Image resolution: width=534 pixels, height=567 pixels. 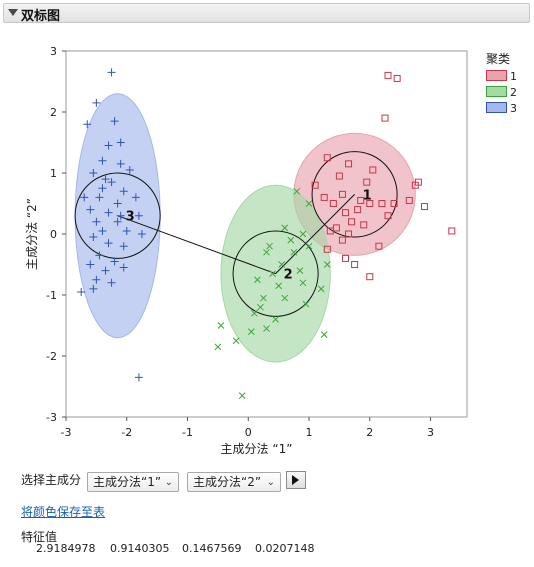 I want to click on component-x-dropdown: 主成分法“1” ⌄, so click(x=133, y=482).